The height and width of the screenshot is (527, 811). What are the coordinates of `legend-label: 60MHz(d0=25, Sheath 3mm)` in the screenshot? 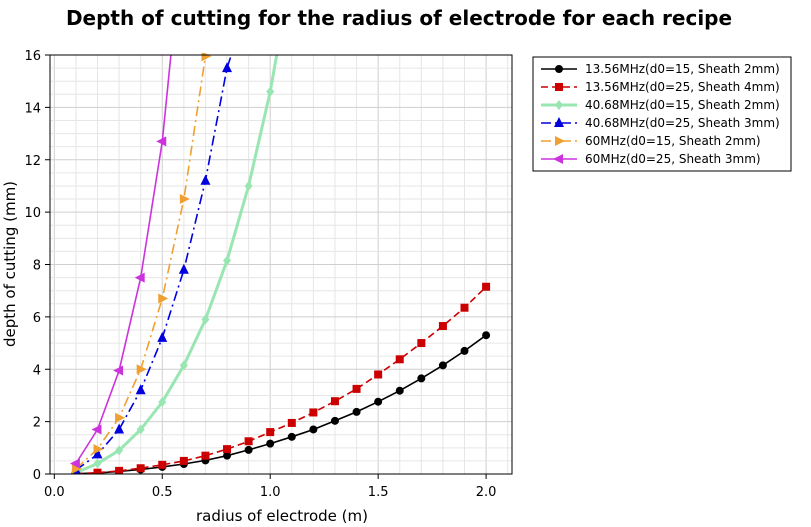 It's located at (673, 159).